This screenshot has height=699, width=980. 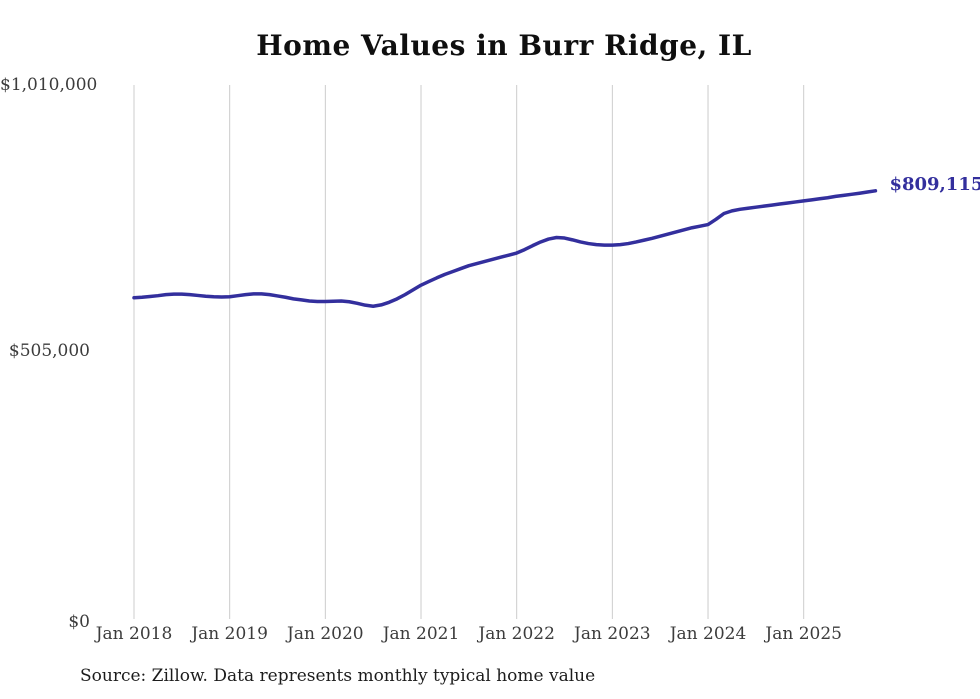 What do you see at coordinates (49, 85) in the screenshot?
I see `y-axis-label: $1,010,000` at bounding box center [49, 85].